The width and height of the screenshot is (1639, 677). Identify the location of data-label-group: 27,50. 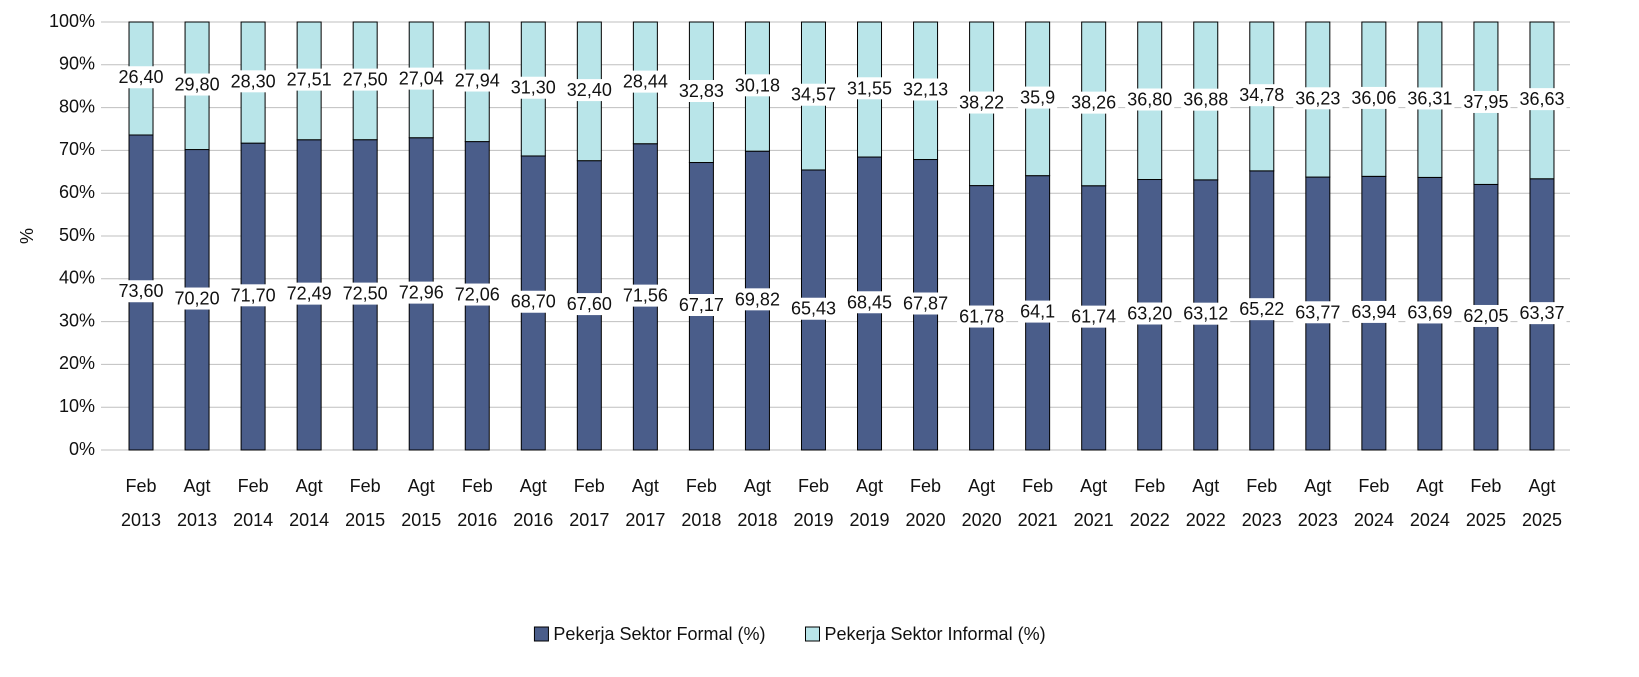
(365, 79).